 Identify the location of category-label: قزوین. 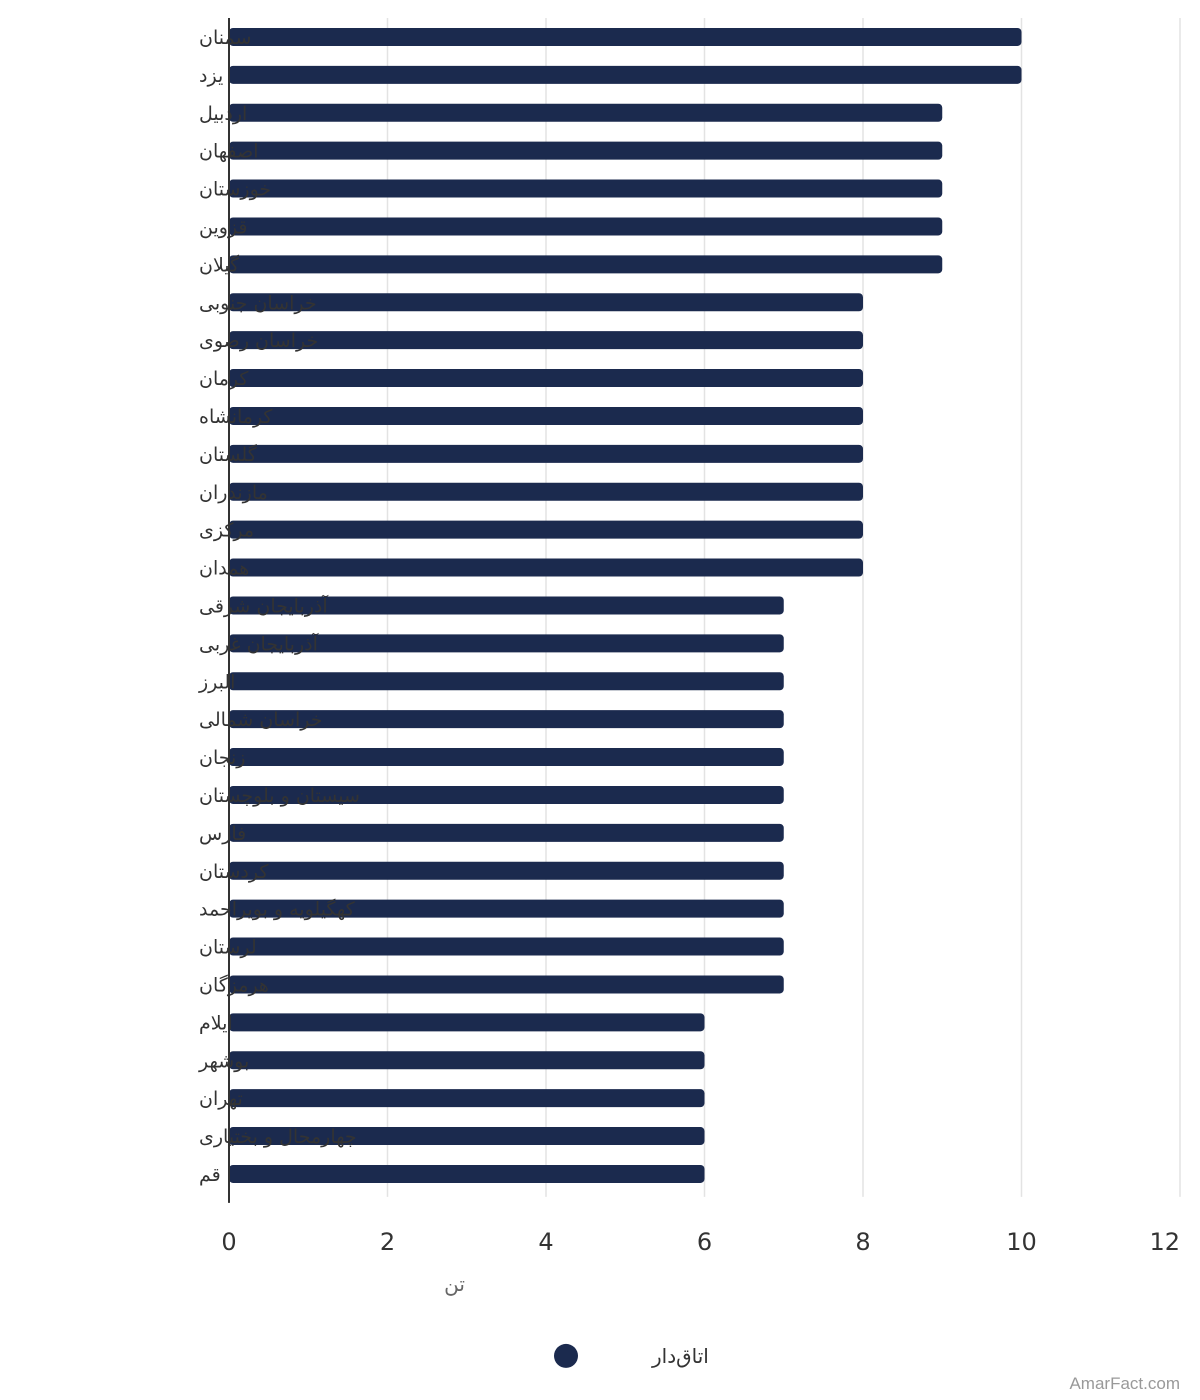
(223, 227).